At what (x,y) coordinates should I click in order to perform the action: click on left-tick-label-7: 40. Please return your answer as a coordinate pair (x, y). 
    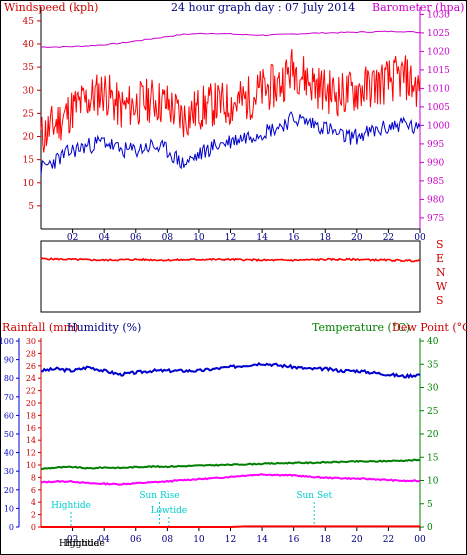
    Looking at the image, I should click on (29, 45).